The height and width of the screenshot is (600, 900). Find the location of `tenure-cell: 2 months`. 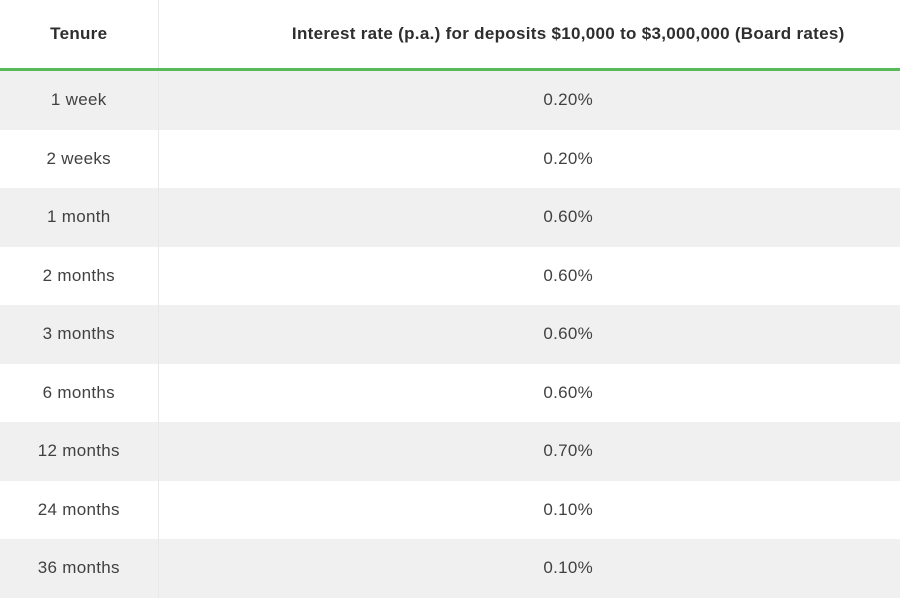

tenure-cell: 2 months is located at coordinates (79, 275).